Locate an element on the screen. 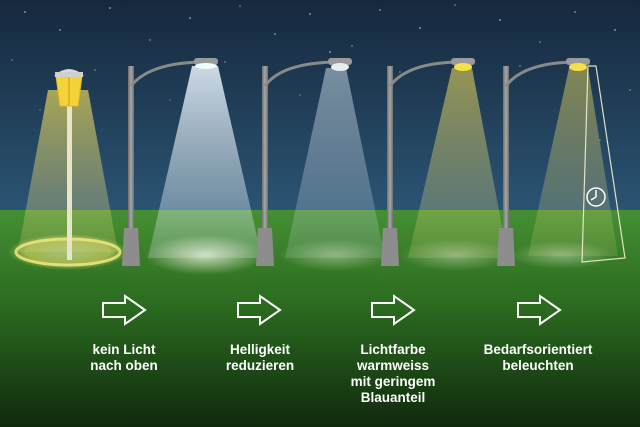 This screenshot has width=640, height=427. caption-line: Helligkeit is located at coordinates (260, 349).